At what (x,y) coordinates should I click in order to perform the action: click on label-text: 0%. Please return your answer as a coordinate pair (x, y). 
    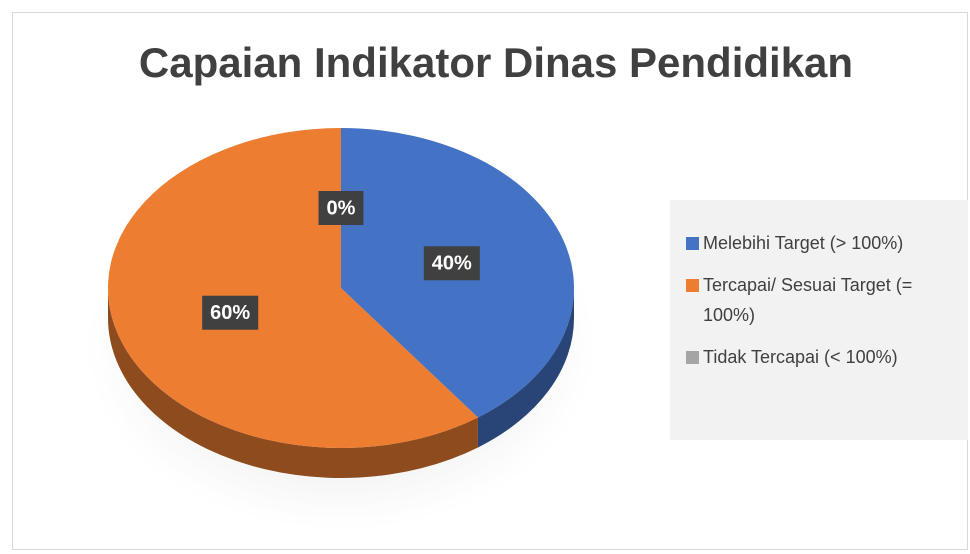
    Looking at the image, I should click on (341, 208).